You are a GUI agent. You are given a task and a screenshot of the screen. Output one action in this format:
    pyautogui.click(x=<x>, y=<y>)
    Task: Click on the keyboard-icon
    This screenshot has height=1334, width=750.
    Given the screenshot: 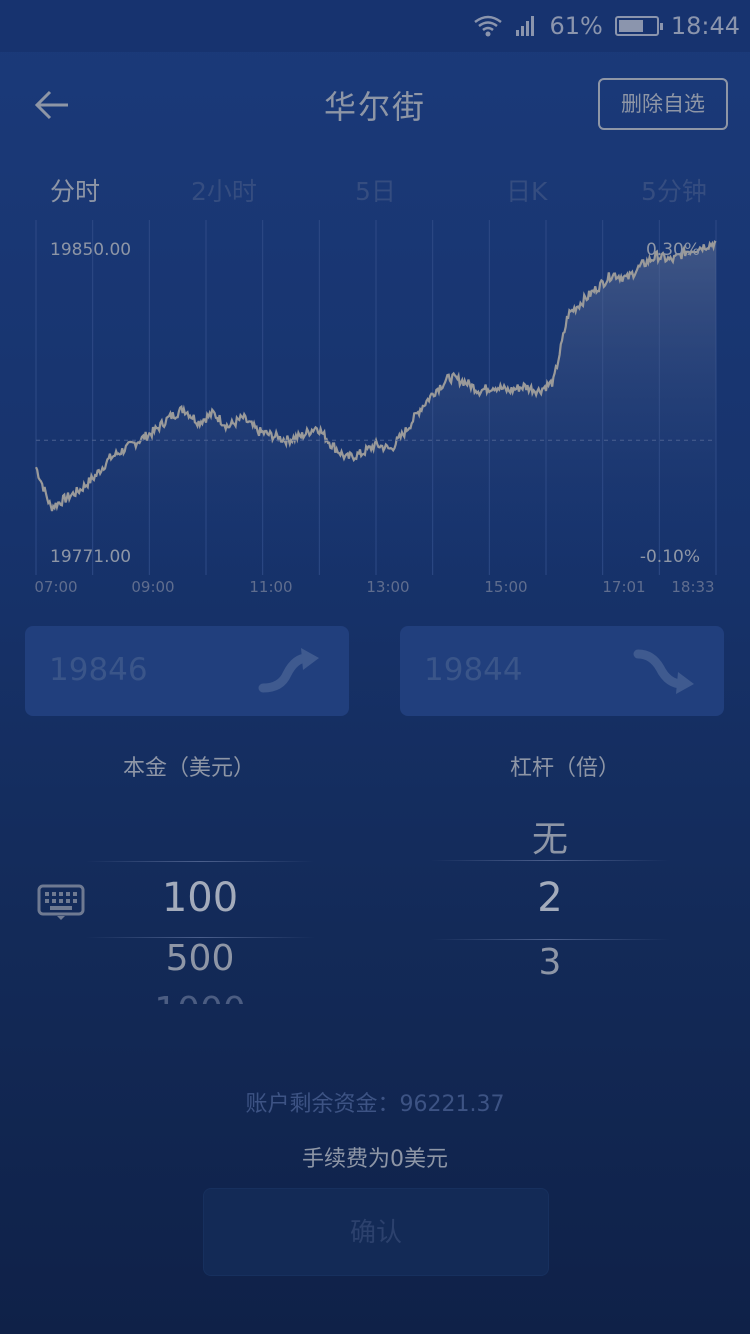 What is the action you would take?
    pyautogui.click(x=61, y=903)
    